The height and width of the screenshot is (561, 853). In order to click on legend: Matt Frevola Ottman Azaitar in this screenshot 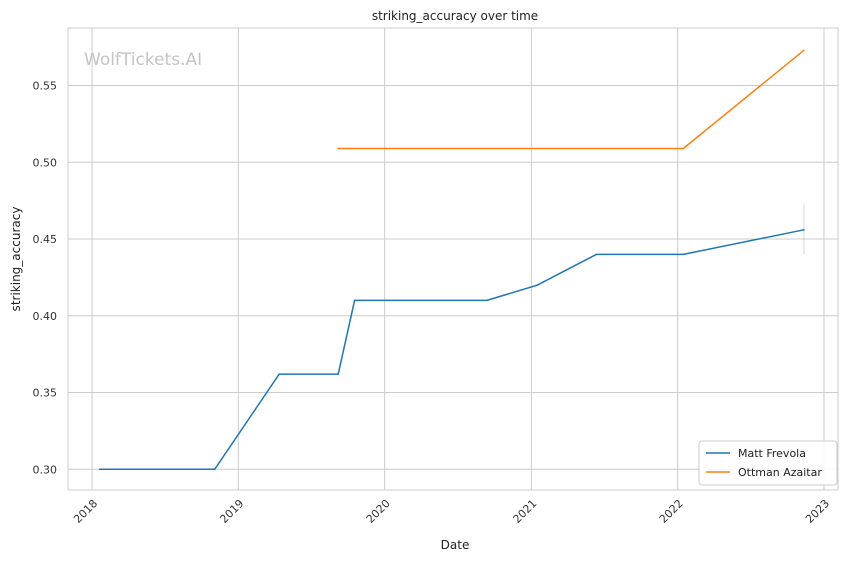, I will do `click(768, 463)`.